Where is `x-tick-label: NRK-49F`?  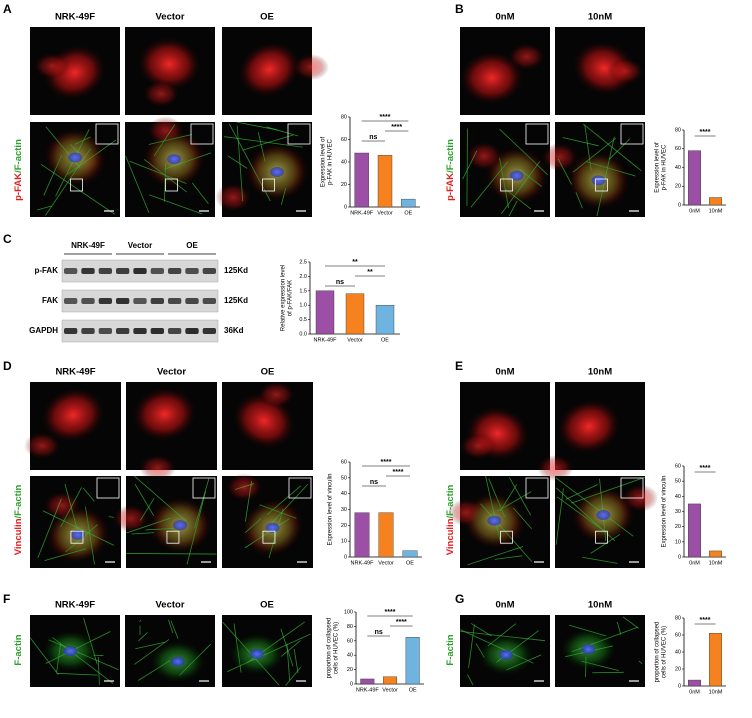 x-tick-label: NRK-49F is located at coordinates (368, 690).